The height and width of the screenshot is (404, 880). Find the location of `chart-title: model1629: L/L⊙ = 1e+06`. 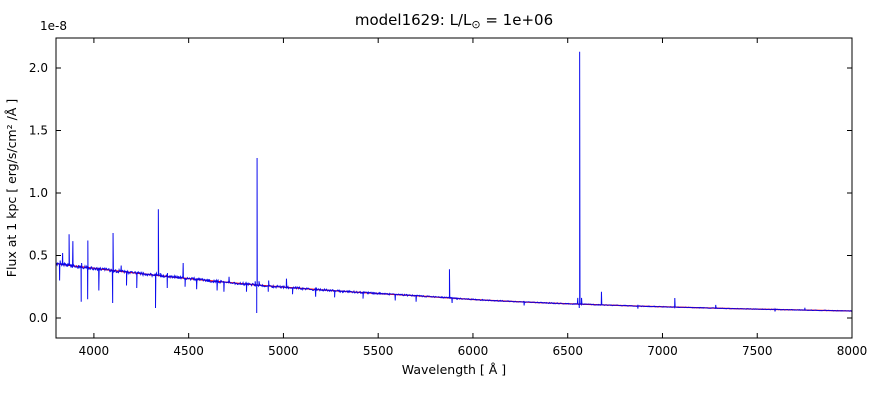

chart-title: model1629: L/L⊙ = 1e+06 is located at coordinates (454, 21).